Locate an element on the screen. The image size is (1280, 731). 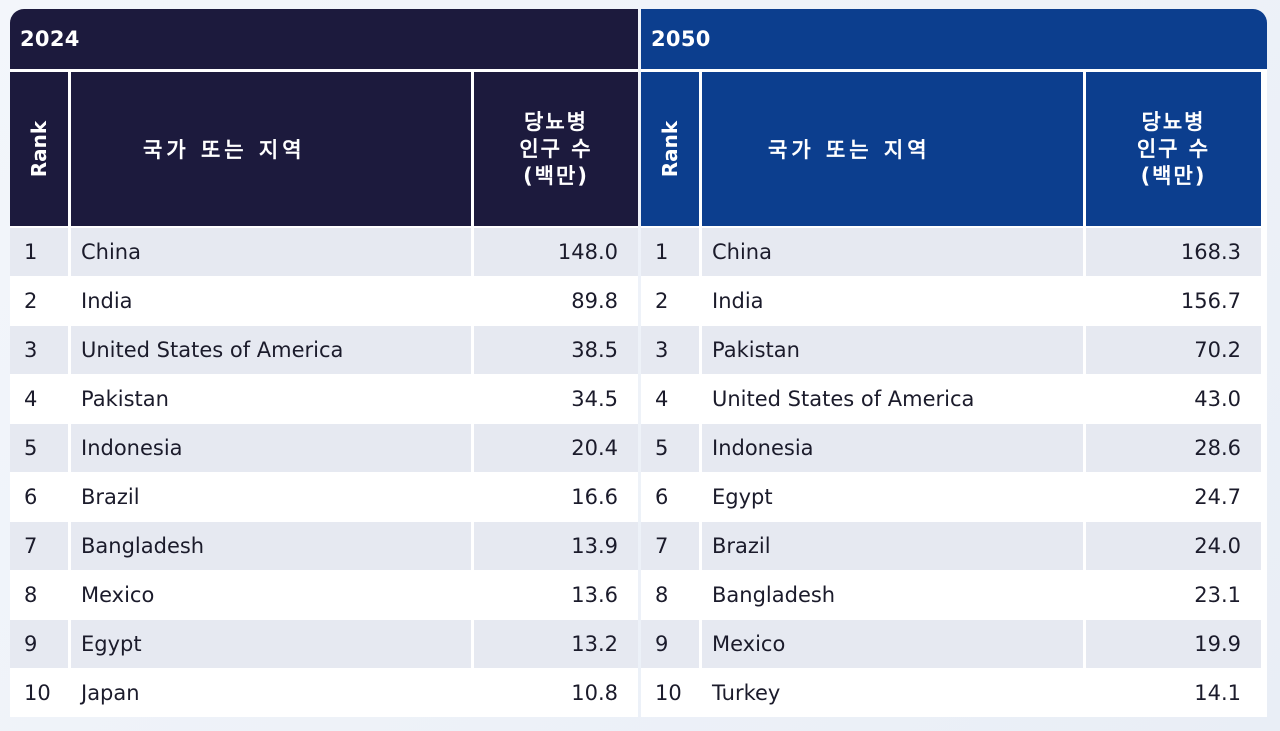
country-cell: Turkey is located at coordinates (892, 693).